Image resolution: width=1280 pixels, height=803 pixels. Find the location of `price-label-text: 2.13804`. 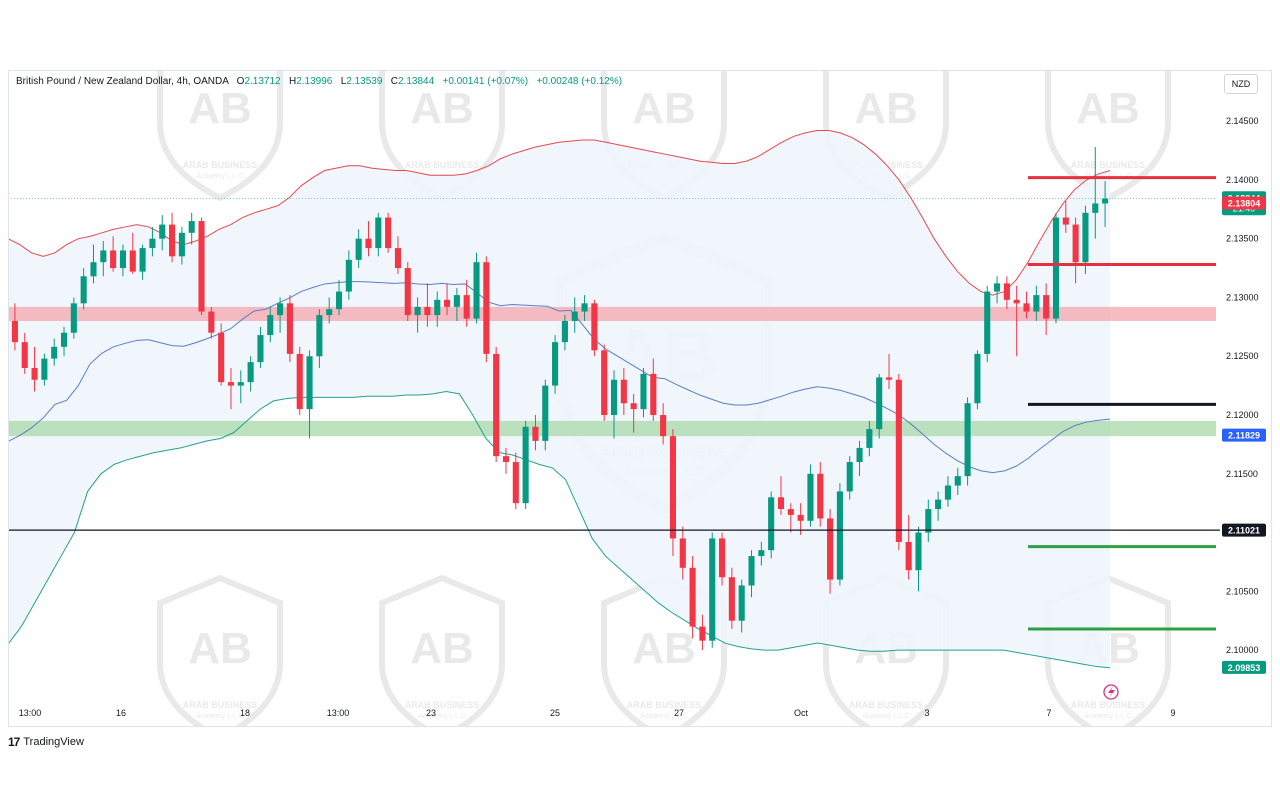

price-label-text: 2.13804 is located at coordinates (1244, 203).